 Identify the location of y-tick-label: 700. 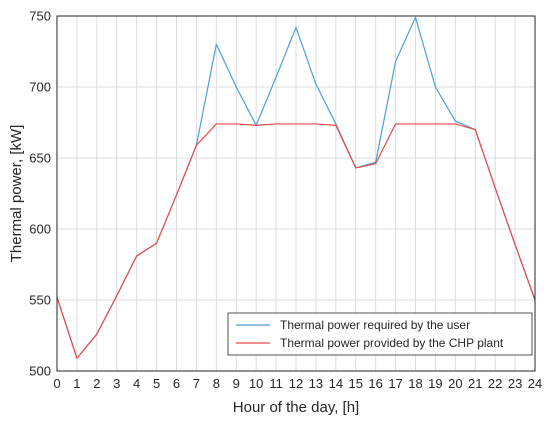
(40, 87).